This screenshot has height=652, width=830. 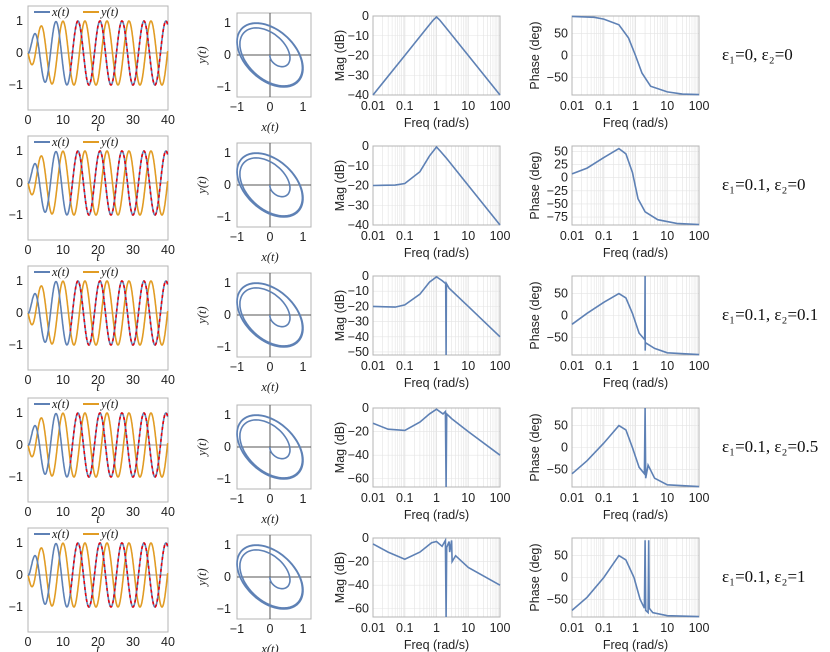 I want to click on y-axis-title: Mag (dB), so click(x=340, y=185).